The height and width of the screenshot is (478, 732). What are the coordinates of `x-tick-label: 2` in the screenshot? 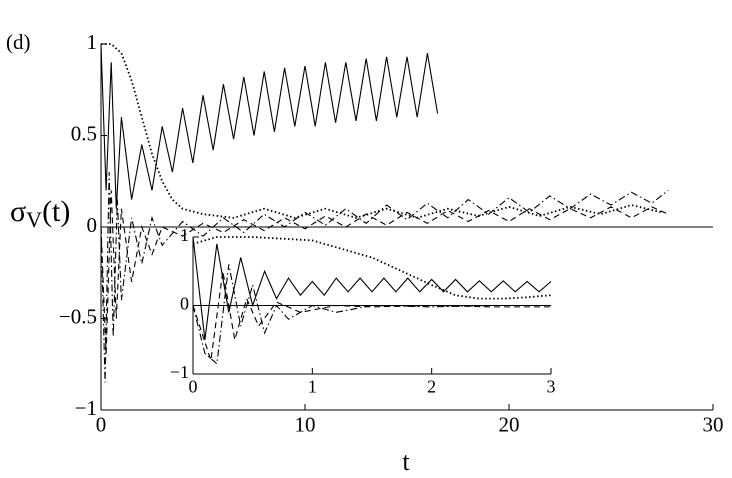 It's located at (431, 387).